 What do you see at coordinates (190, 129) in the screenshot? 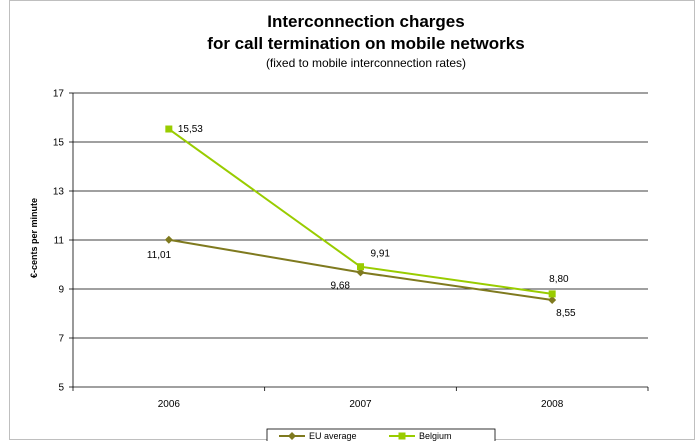
I see `data-label-1-0: 15,53` at bounding box center [190, 129].